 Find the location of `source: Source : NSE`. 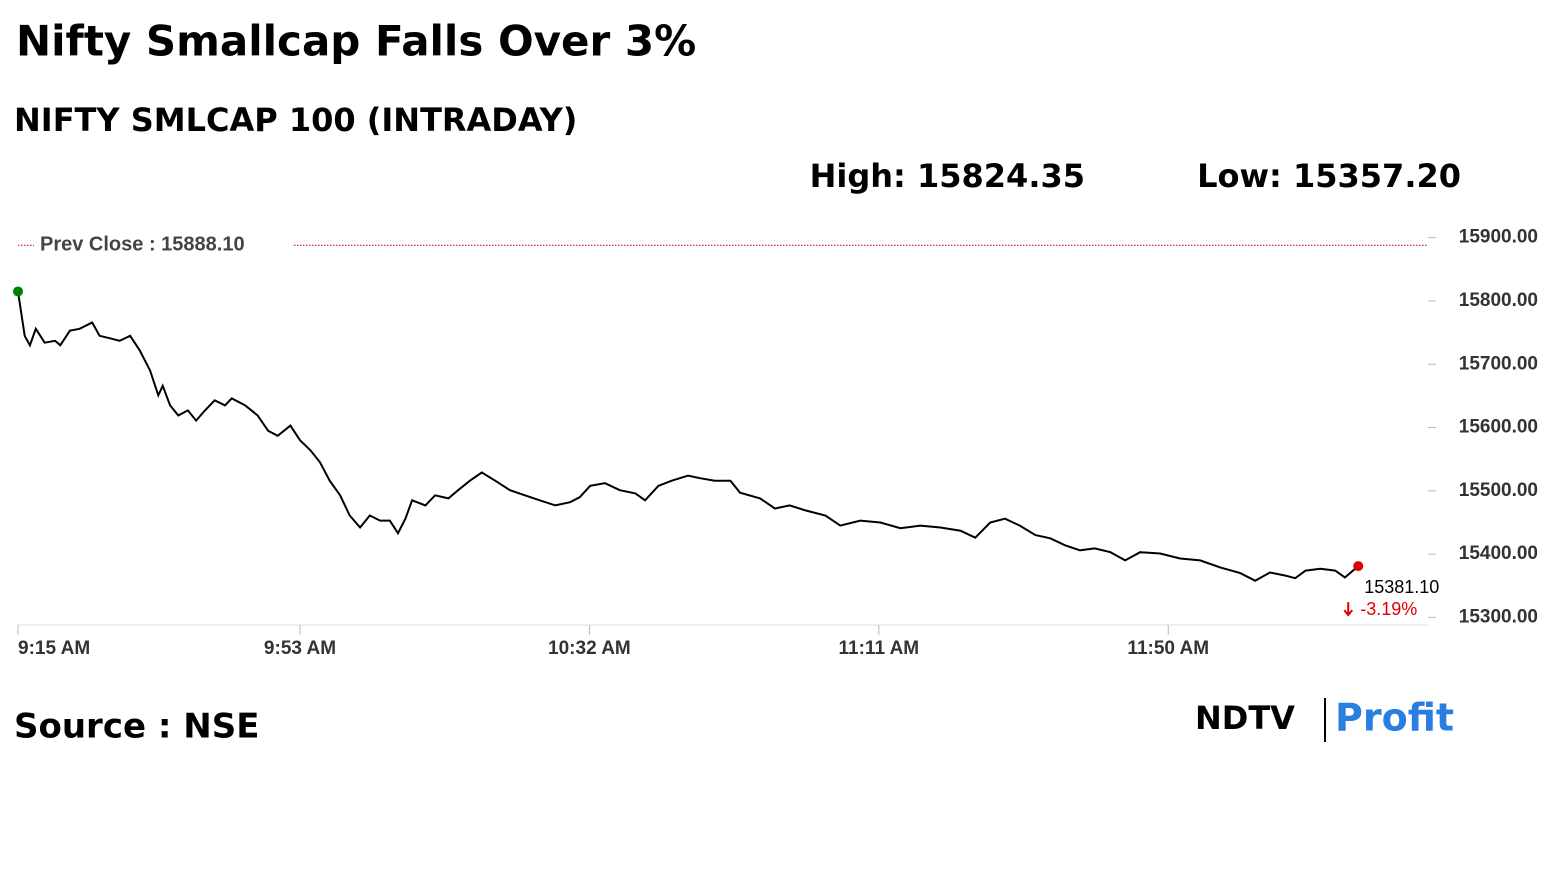

source: Source : NSE is located at coordinates (136, 727).